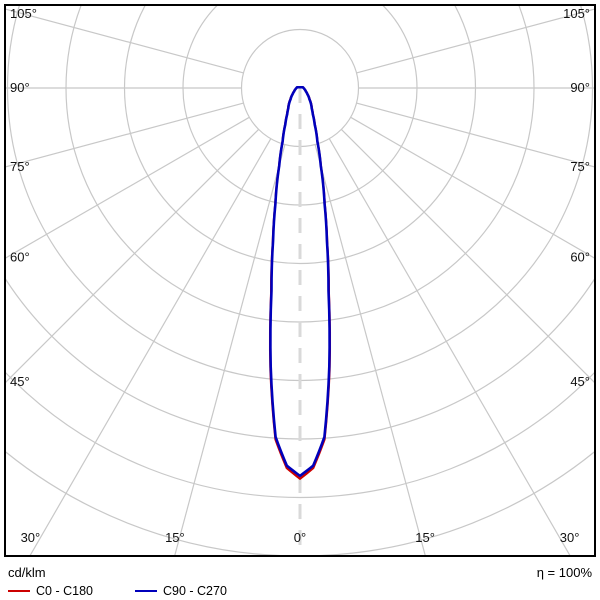 Image resolution: width=600 pixels, height=600 pixels. Describe the element at coordinates (64, 591) in the screenshot. I see `c0-c180-label: C0 - C180` at that location.